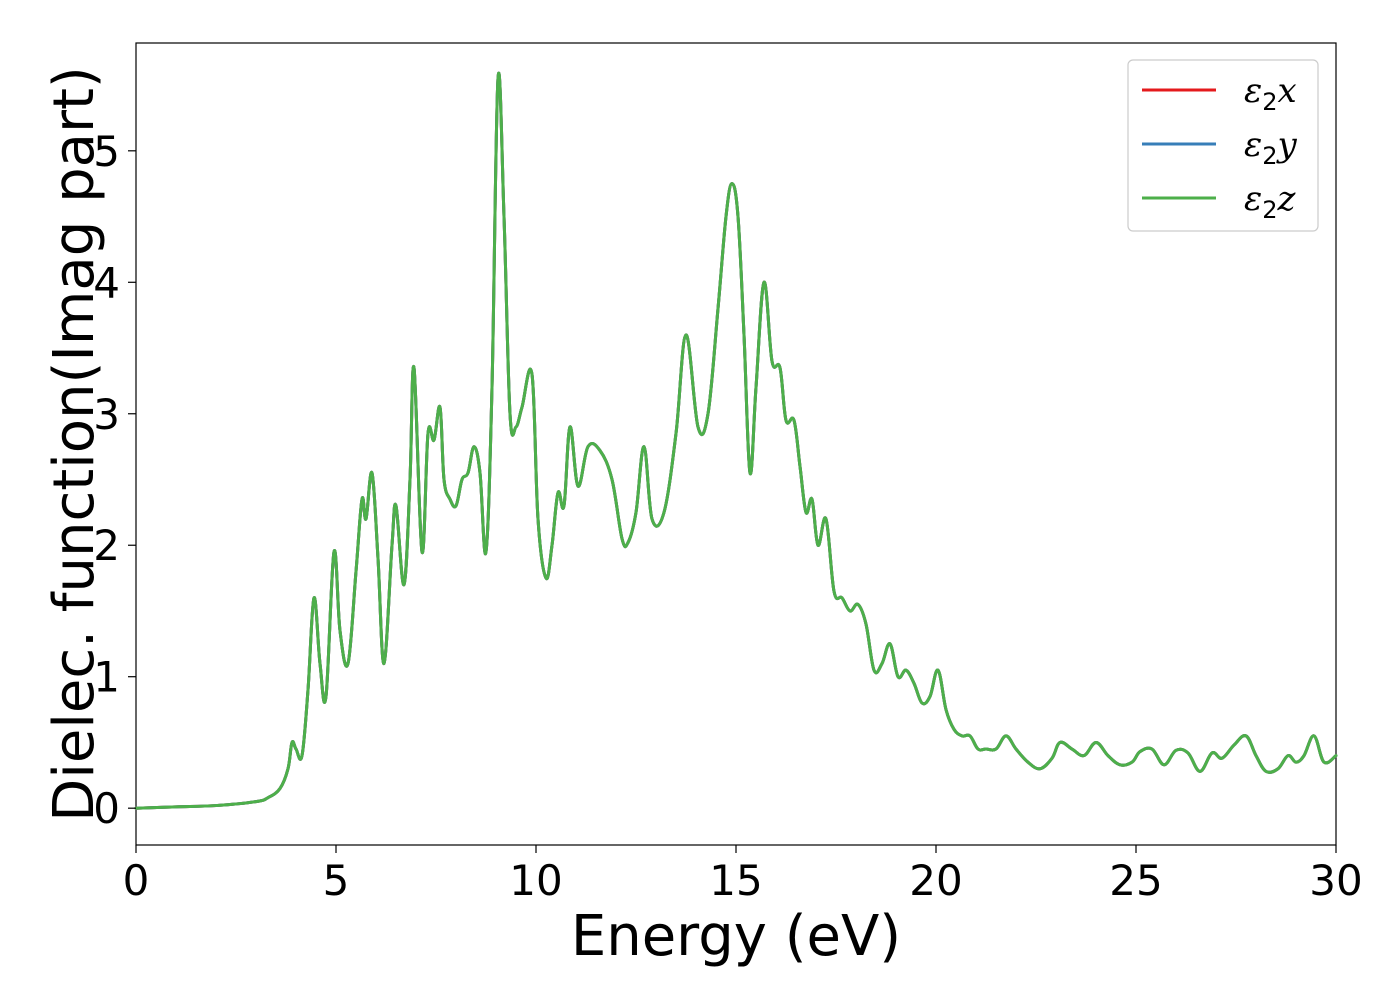  I want to click on x-tick-label: 30, so click(1335, 880).